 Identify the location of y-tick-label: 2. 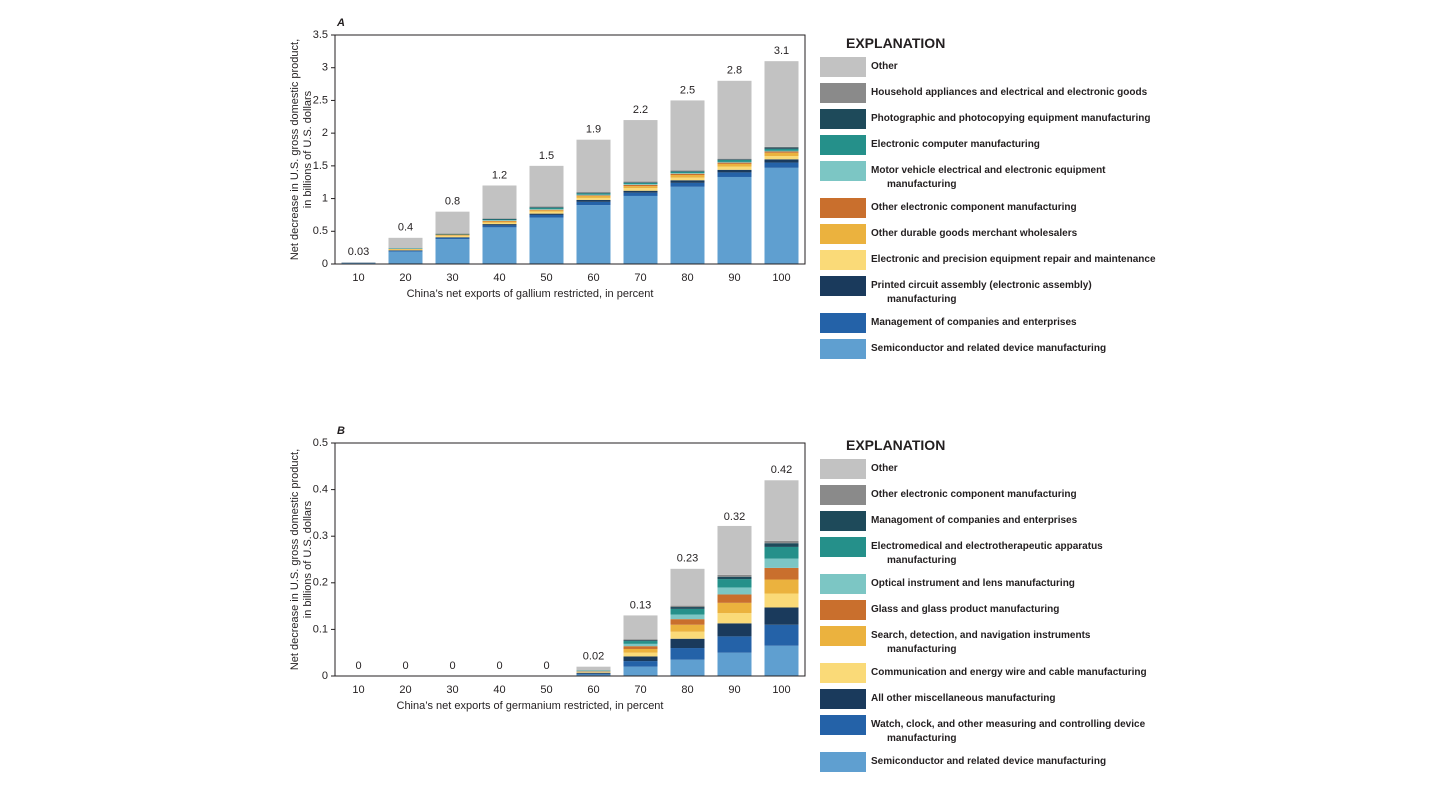
(325, 133).